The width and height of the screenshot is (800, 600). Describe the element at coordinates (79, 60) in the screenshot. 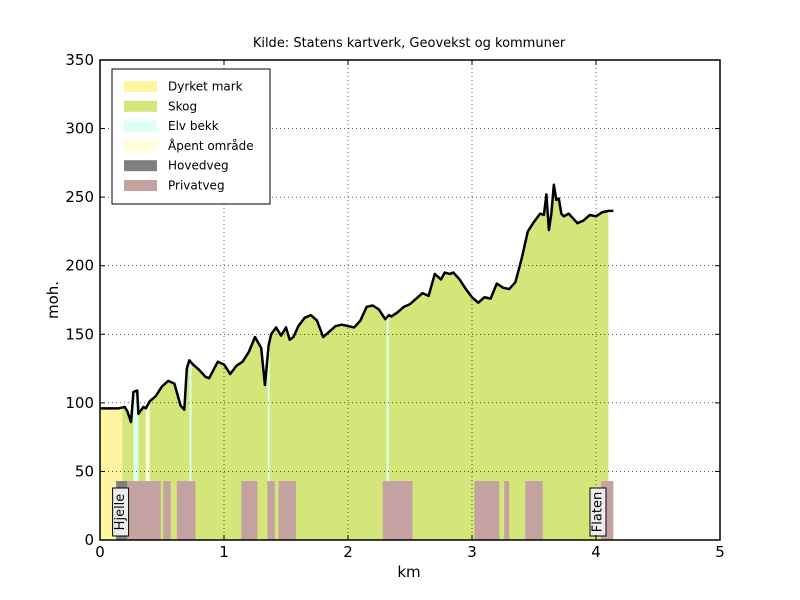

I see `y-tick-label: 350` at that location.